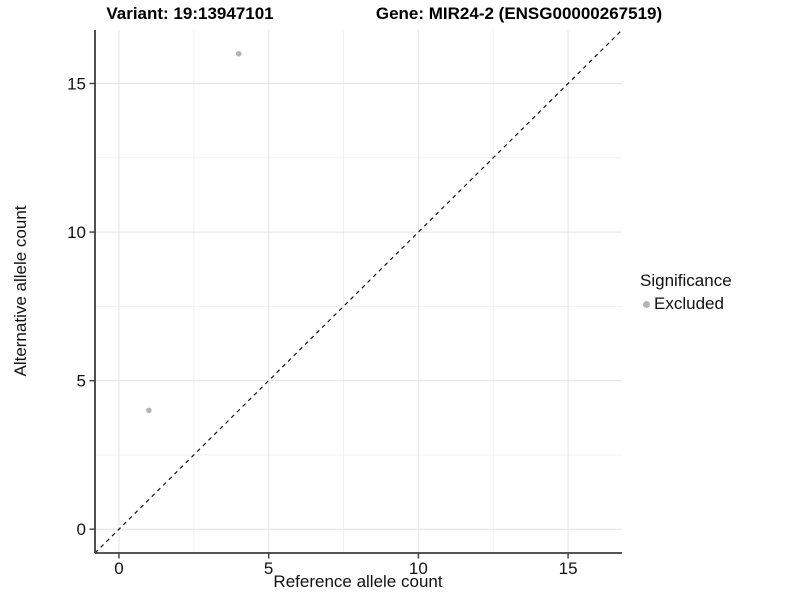 This screenshot has height=600, width=800. What do you see at coordinates (194, 232) in the screenshot?
I see `points-layer` at bounding box center [194, 232].